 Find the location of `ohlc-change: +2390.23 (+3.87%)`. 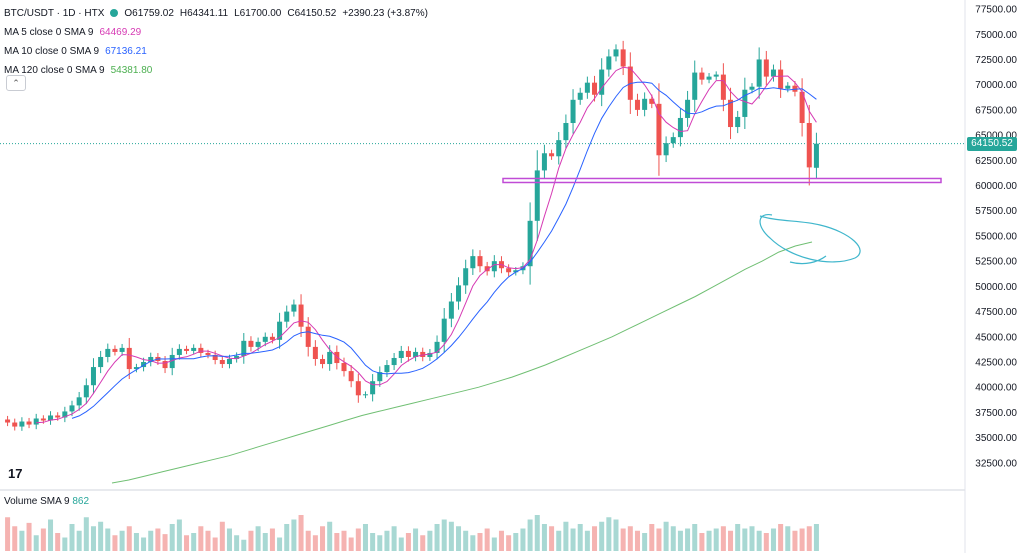

ohlc-change: +2390.23 (+3.87%) is located at coordinates (385, 13).